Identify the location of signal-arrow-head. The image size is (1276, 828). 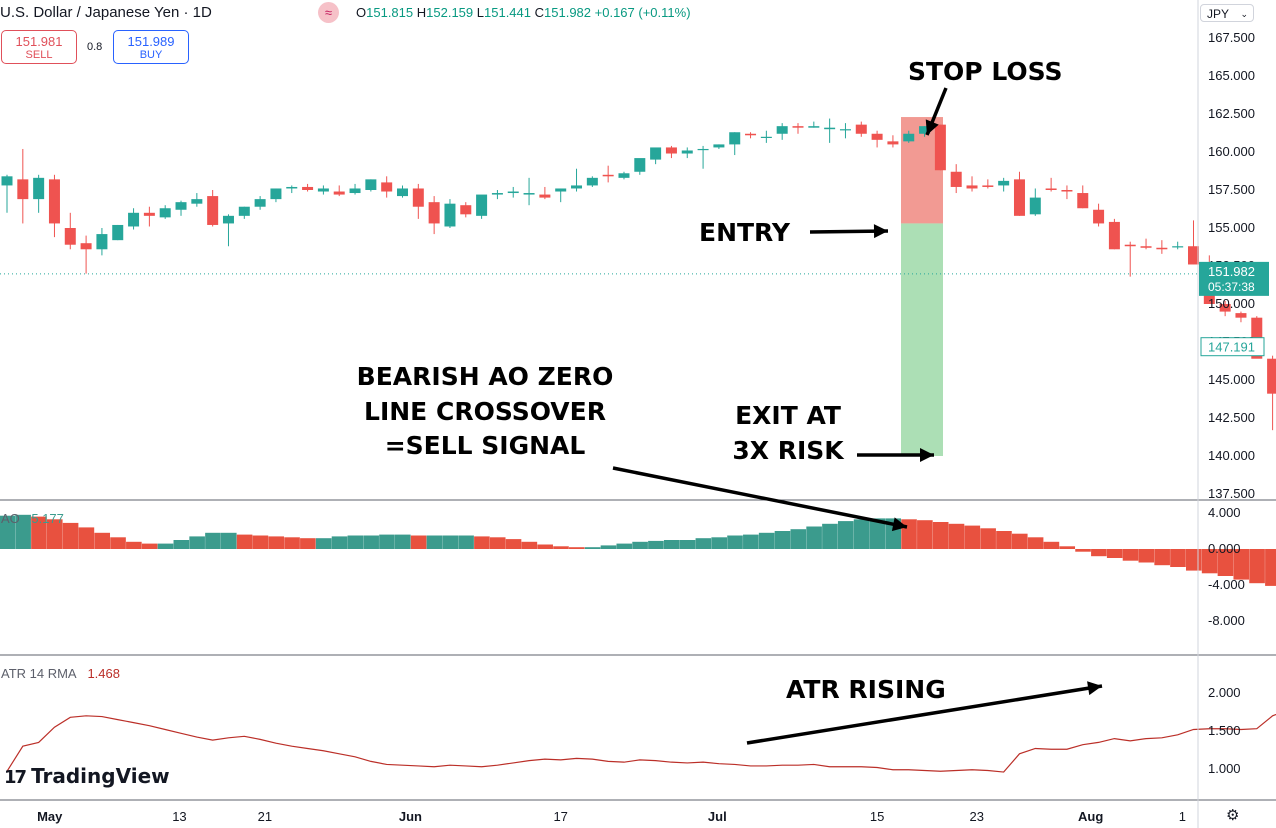
(899, 524).